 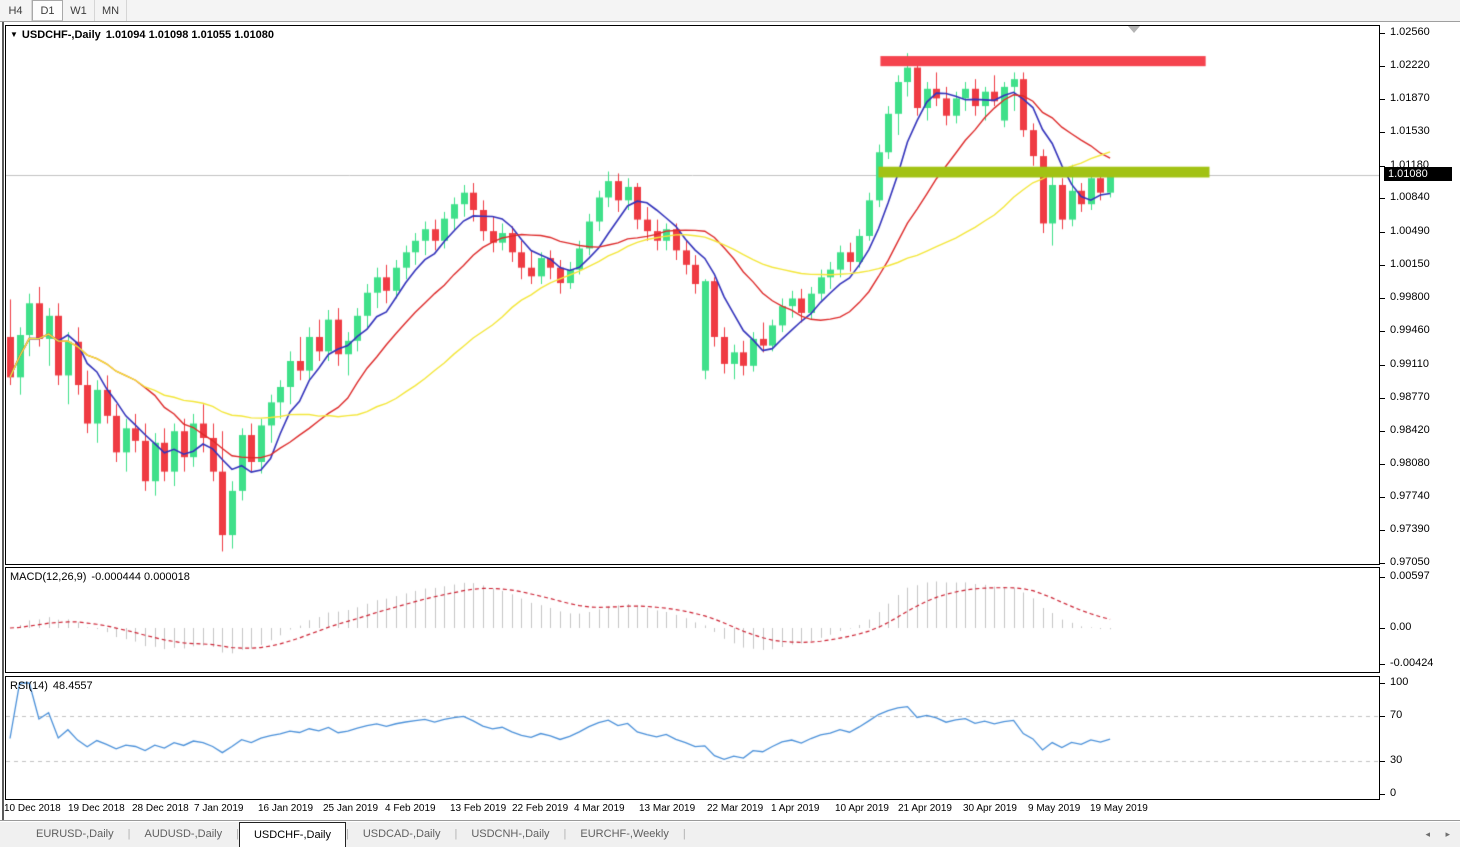 I want to click on price-tick-label: 1.01530, so click(x=1410, y=131).